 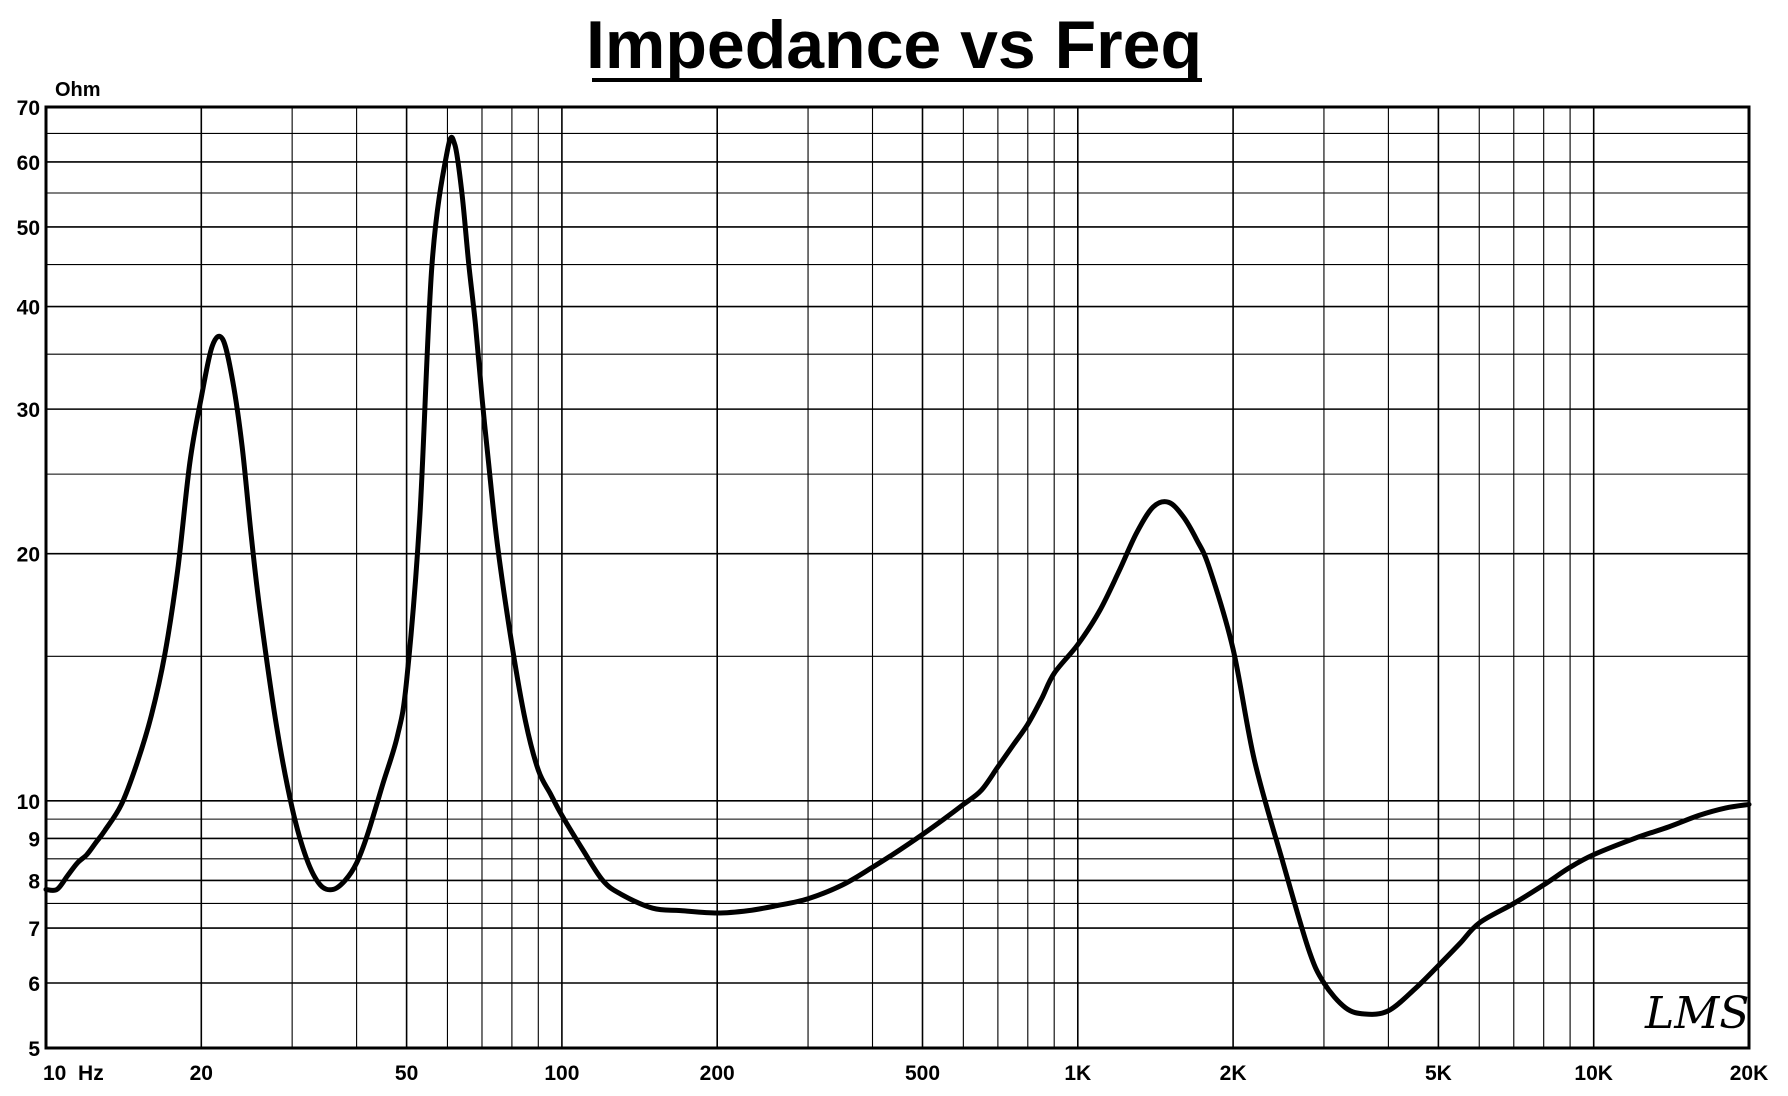 I want to click on chart-title: Impedance vs Freq, so click(x=894, y=45).